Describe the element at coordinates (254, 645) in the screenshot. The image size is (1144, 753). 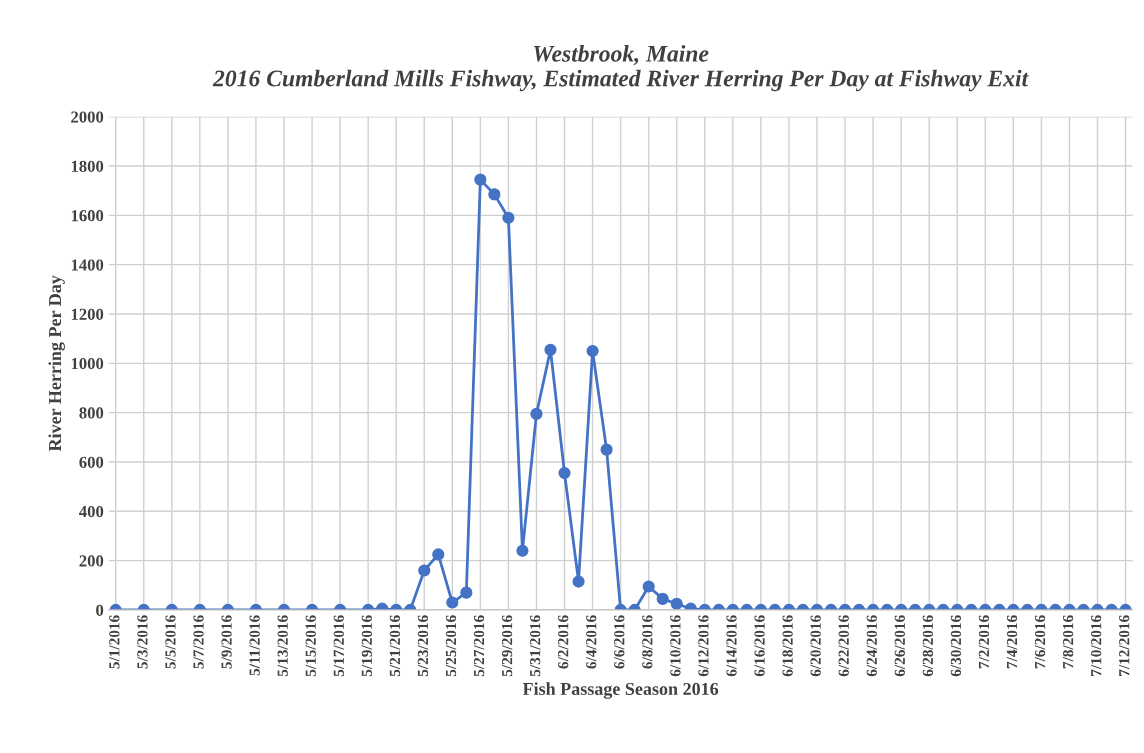
I see `x-tick-label: 5/11/2016` at that location.